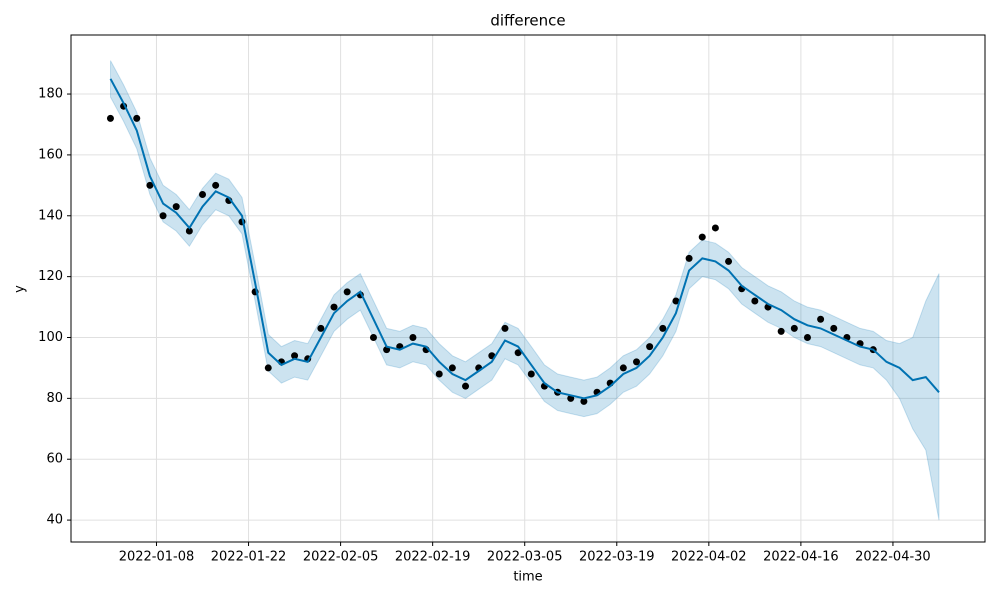 This screenshot has width=1000, height=600. What do you see at coordinates (527, 577) in the screenshot?
I see `x-axis-label: time` at bounding box center [527, 577].